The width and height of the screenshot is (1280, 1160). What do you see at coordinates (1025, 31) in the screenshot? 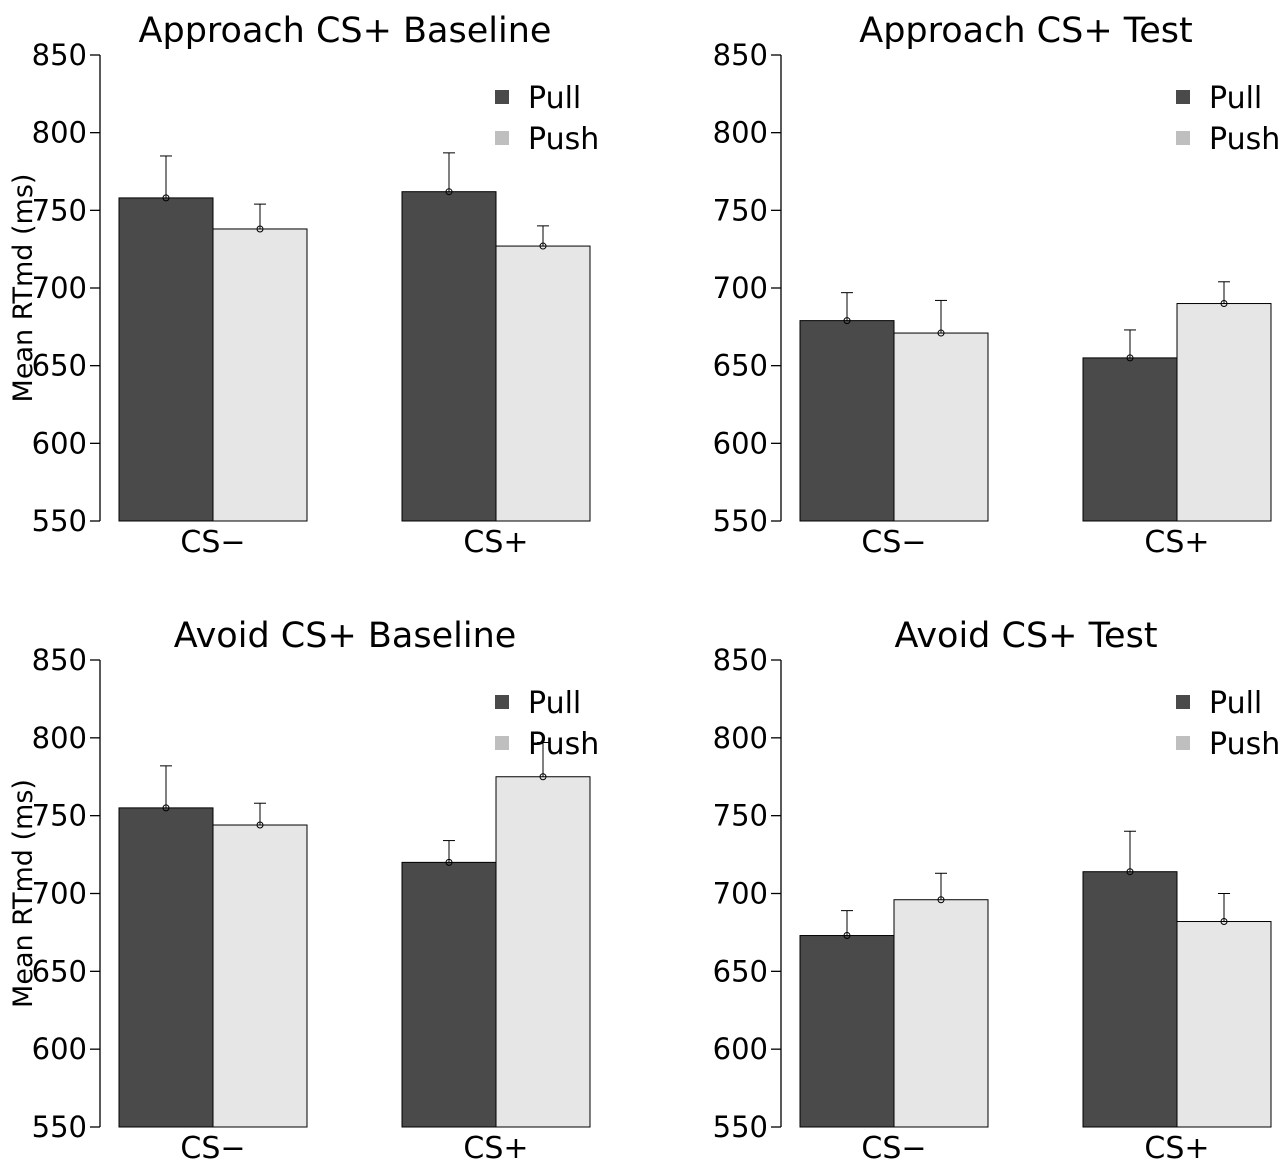
I see `chart-title: Approach CS+ Test` at bounding box center [1025, 31].